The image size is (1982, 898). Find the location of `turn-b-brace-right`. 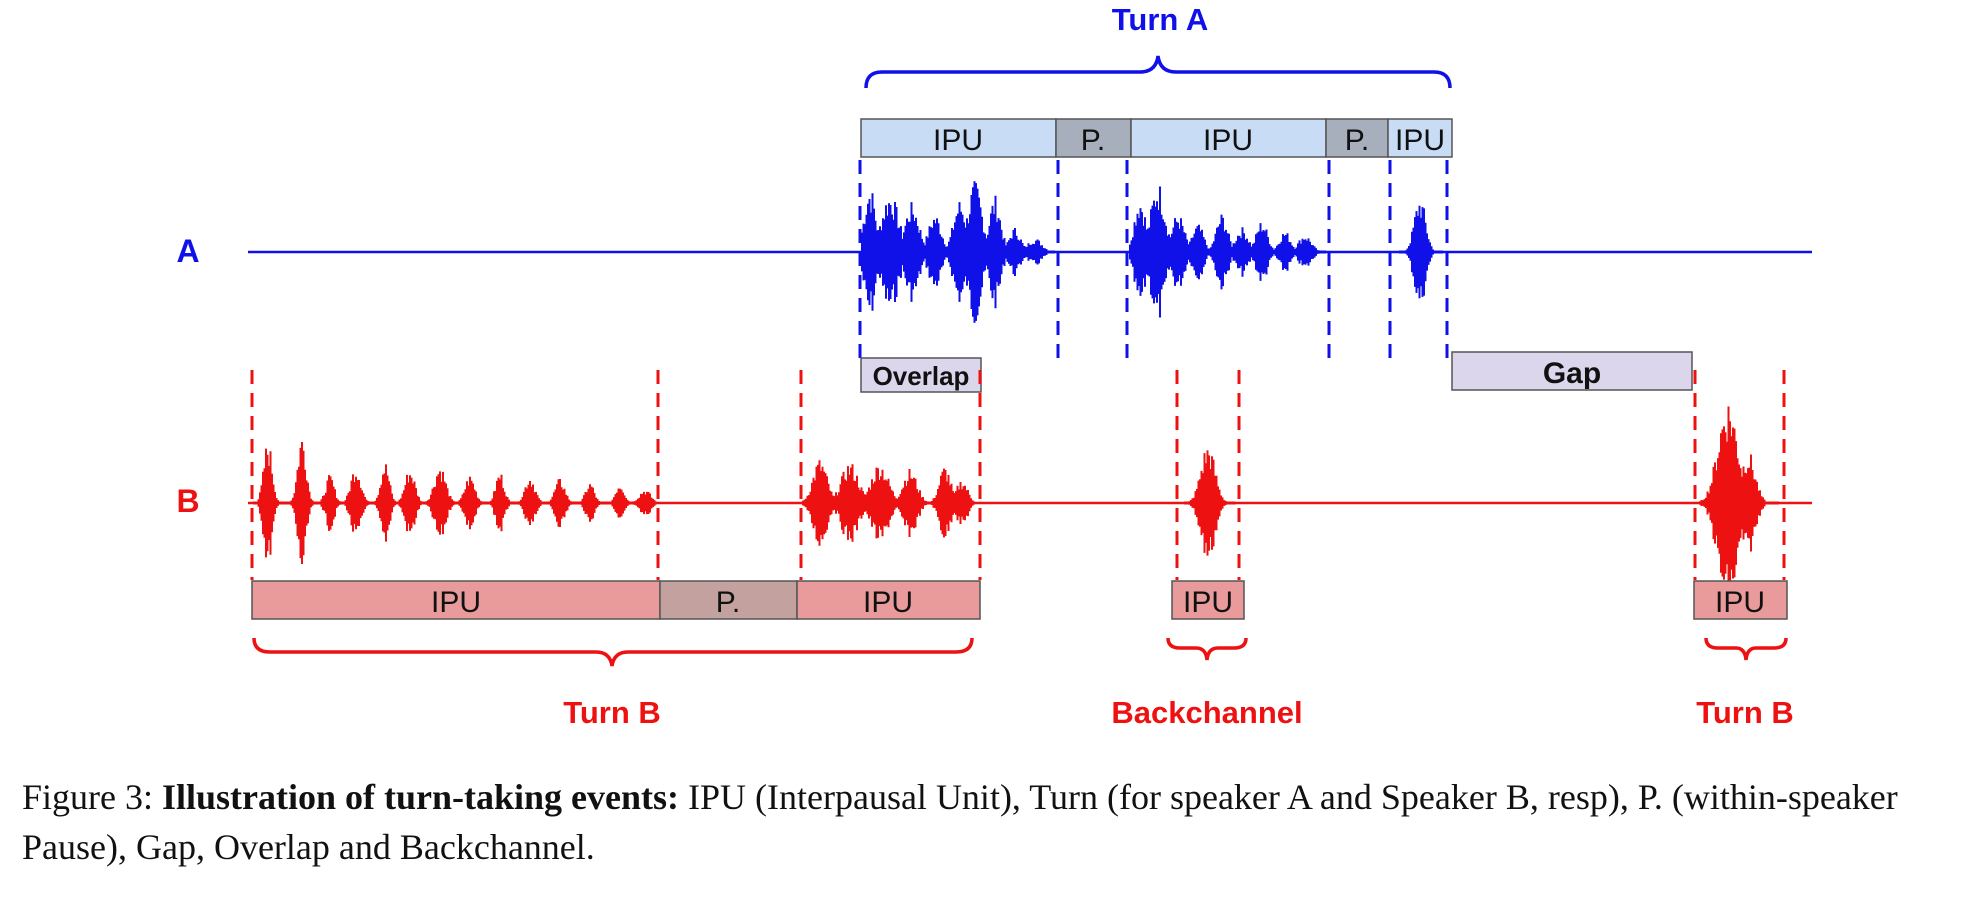

turn-b-brace-right is located at coordinates (1746, 649).